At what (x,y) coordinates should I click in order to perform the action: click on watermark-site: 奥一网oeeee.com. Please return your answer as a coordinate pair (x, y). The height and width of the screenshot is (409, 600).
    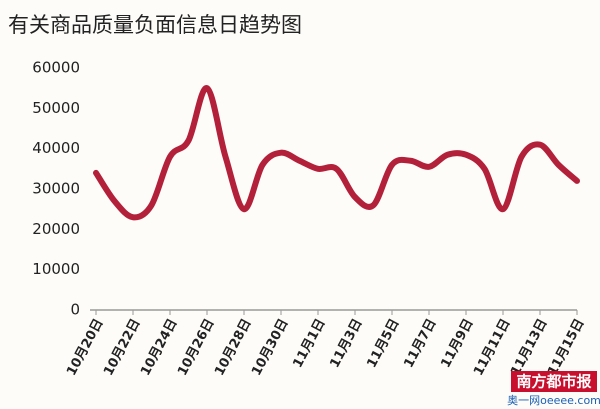
    Looking at the image, I should click on (553, 400).